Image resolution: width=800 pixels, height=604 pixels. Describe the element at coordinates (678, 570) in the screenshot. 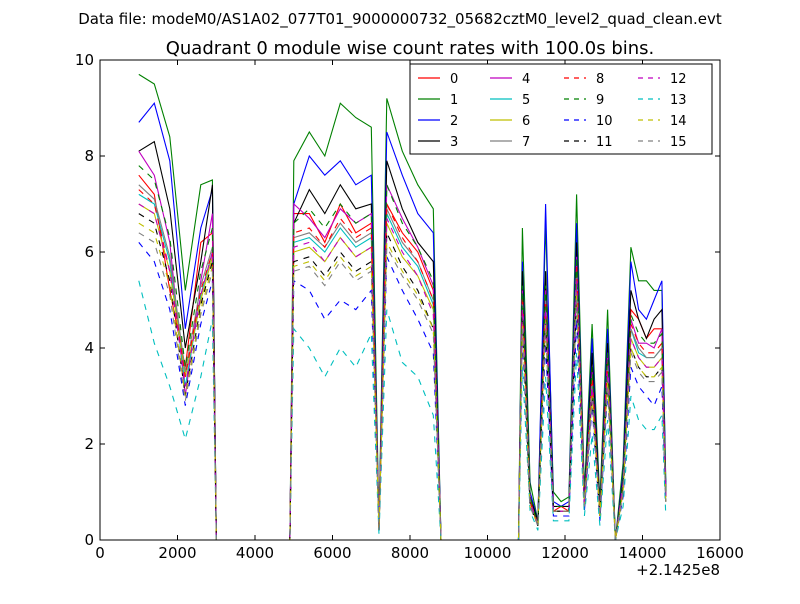

I see `x-axis-offset-label: +2.1425e8` at that location.